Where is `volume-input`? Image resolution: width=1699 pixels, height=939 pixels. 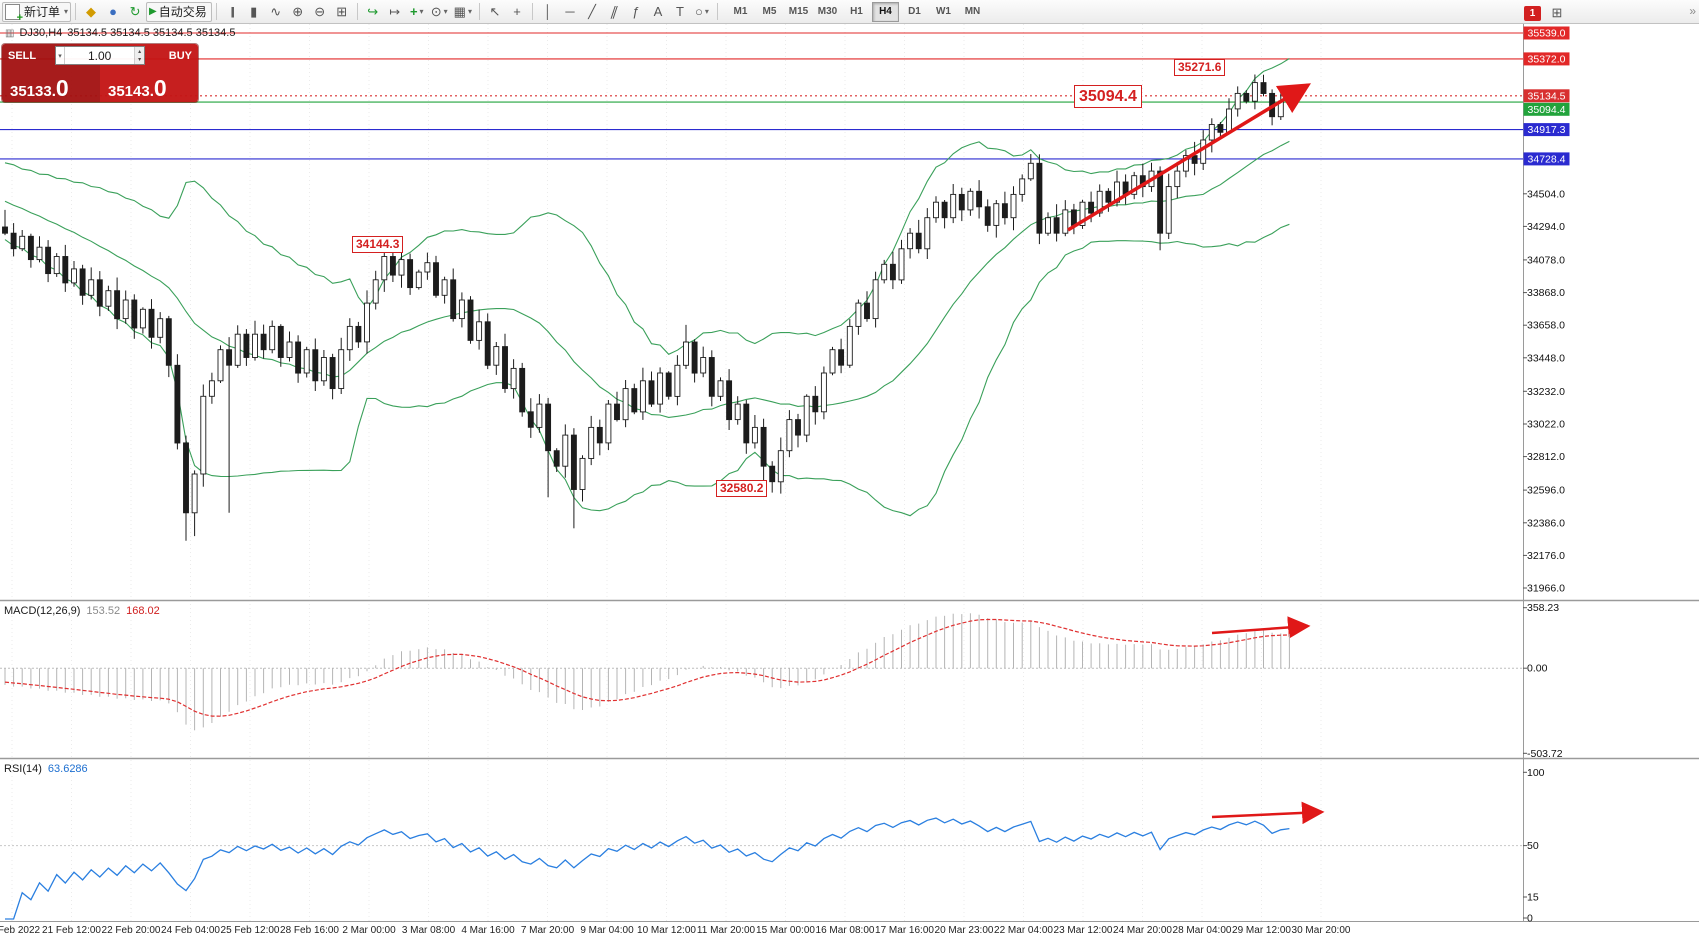
volume-input is located at coordinates (100, 55).